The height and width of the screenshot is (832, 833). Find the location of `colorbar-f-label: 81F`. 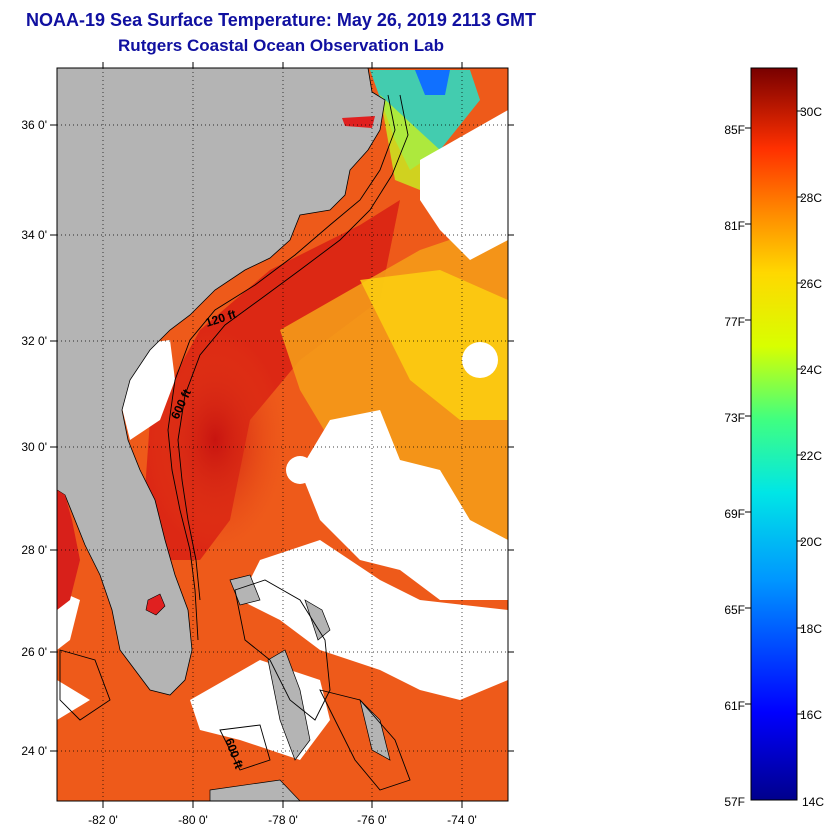

colorbar-f-label: 81F is located at coordinates (734, 226).